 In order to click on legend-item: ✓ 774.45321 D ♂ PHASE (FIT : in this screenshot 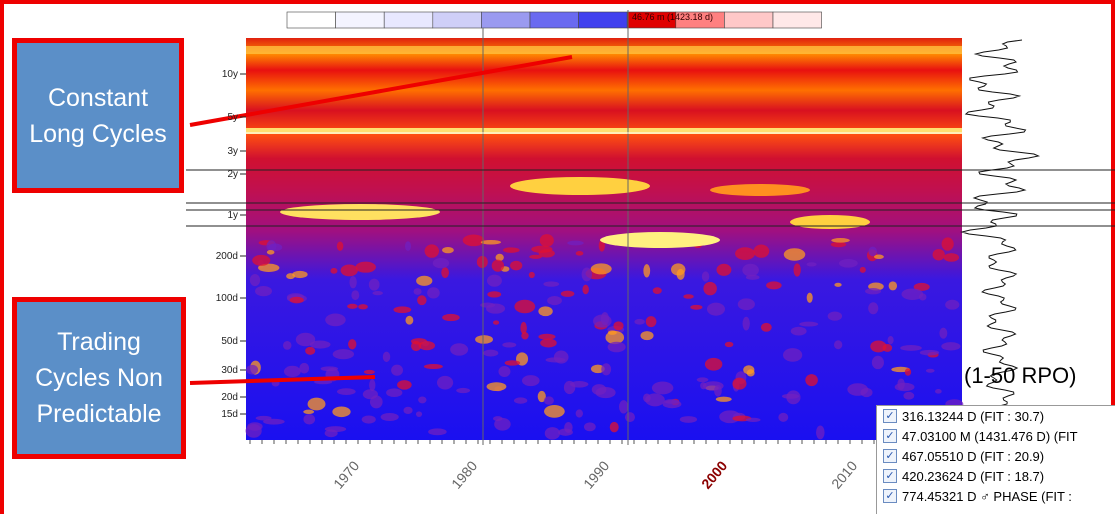, I will do `click(996, 496)`.